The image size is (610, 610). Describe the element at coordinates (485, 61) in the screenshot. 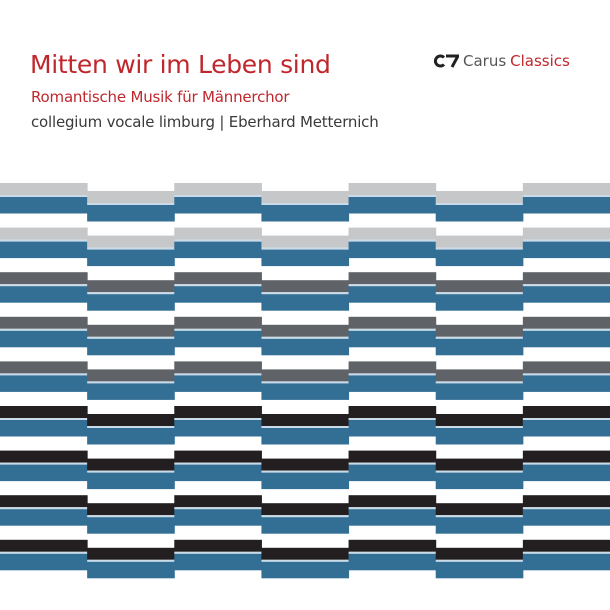

I see `logo-brand: Carus` at that location.